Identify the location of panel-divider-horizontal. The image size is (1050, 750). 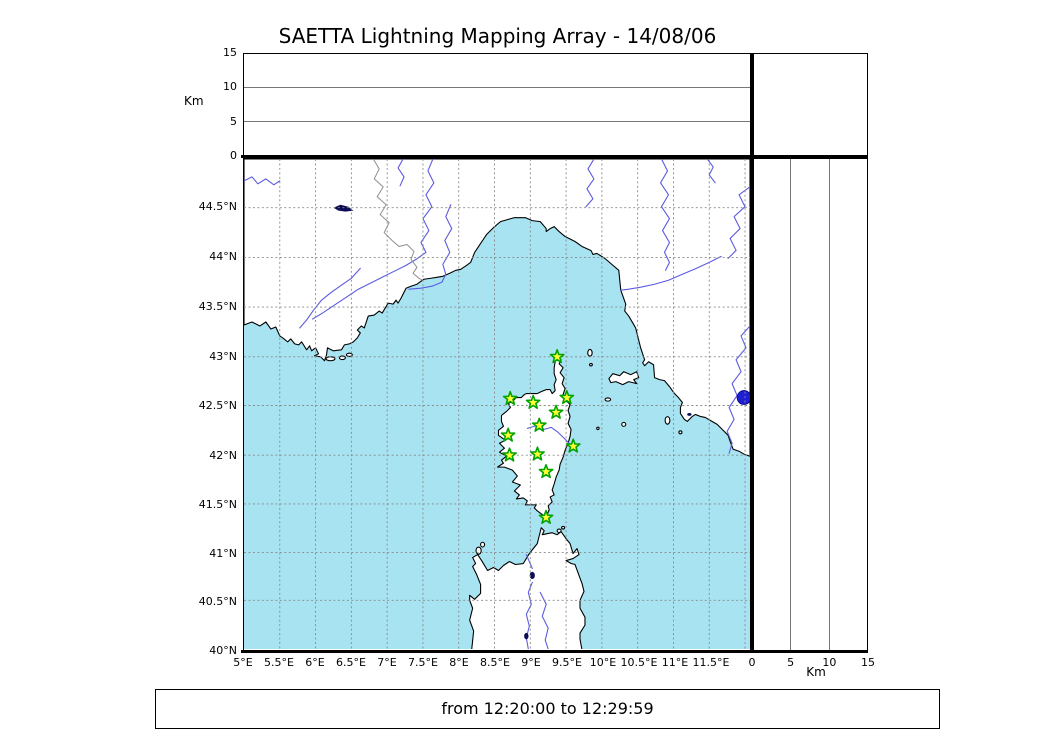
(554, 156).